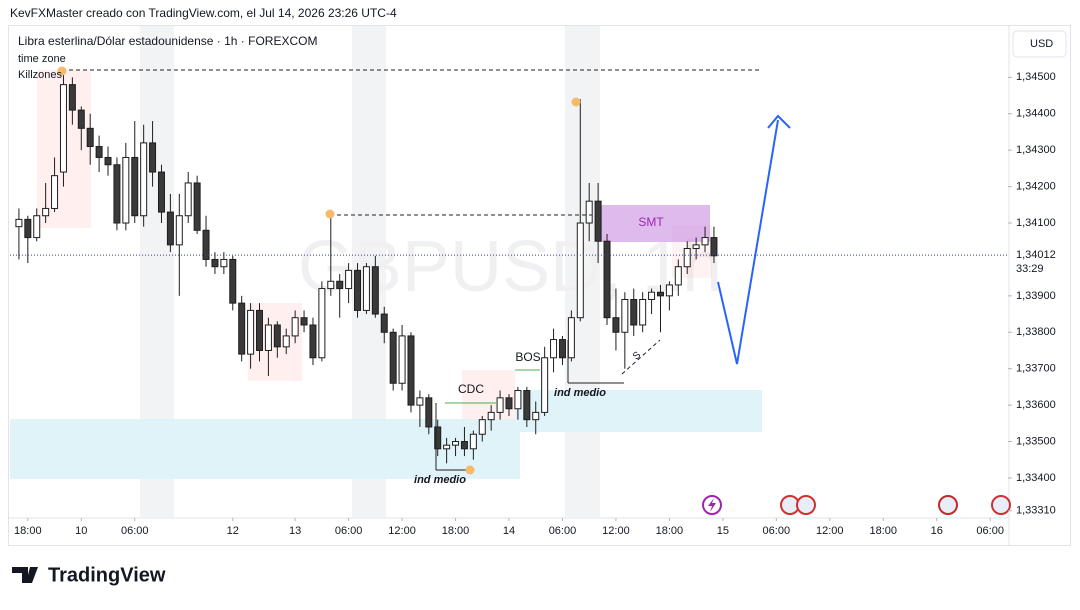  Describe the element at coordinates (1036, 296) in the screenshot. I see `y-tick-label: 1,33900` at that location.